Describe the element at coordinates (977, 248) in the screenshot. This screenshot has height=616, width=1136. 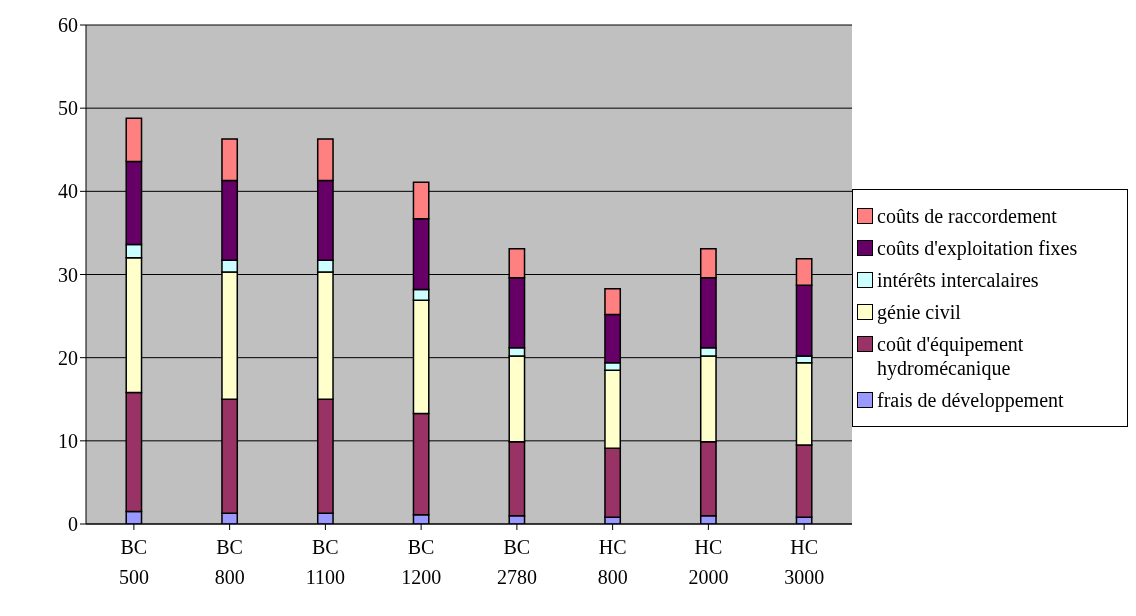
I see `legend-label: coûts d'exploitation fixes` at that location.